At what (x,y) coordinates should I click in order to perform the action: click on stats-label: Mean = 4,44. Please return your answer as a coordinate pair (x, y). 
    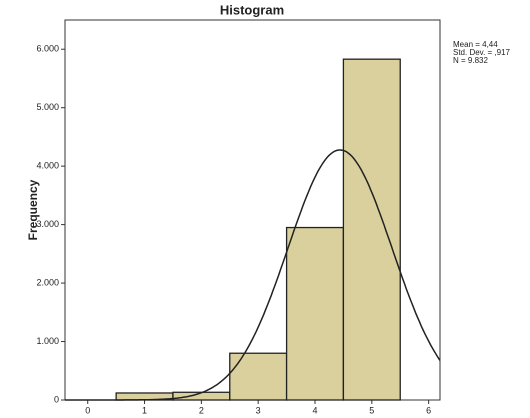
    Looking at the image, I should click on (475, 44).